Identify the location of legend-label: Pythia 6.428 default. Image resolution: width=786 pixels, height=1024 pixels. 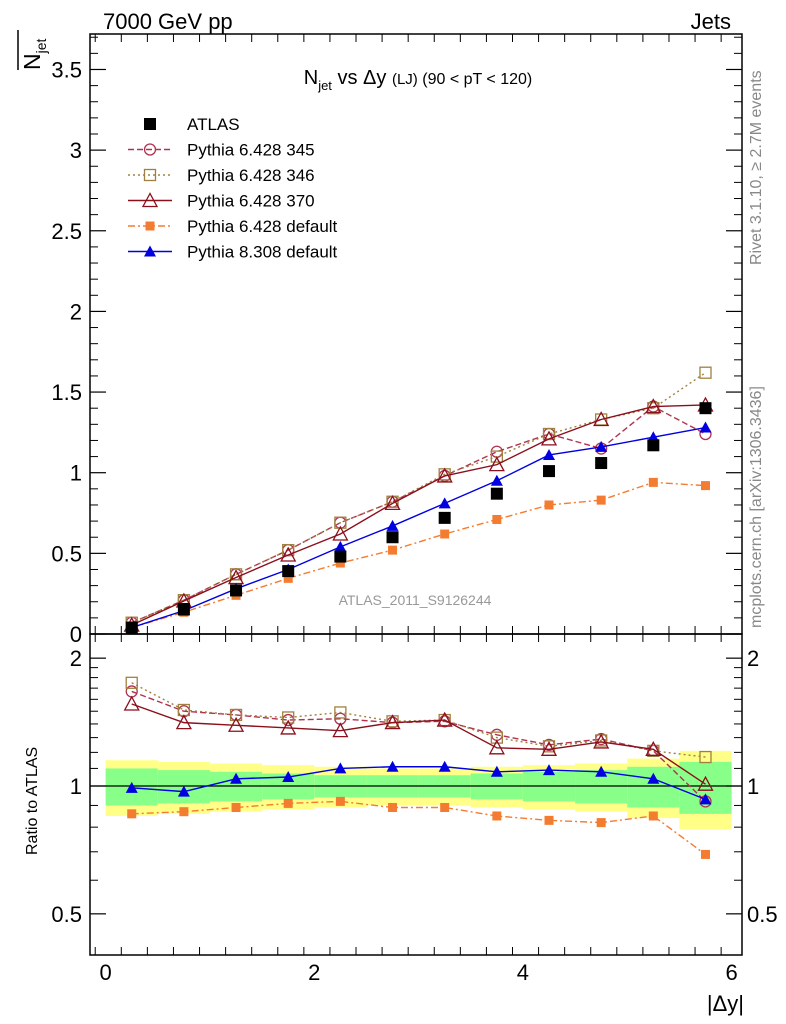
(262, 226).